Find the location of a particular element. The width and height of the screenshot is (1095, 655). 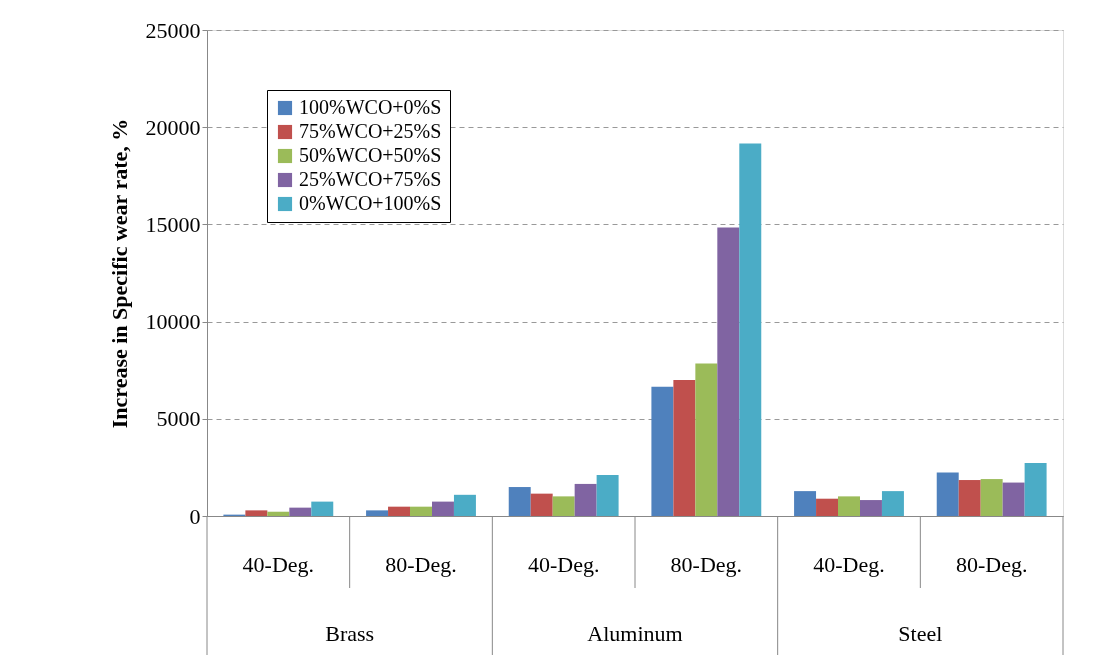

text: Aluminum is located at coordinates (635, 633).